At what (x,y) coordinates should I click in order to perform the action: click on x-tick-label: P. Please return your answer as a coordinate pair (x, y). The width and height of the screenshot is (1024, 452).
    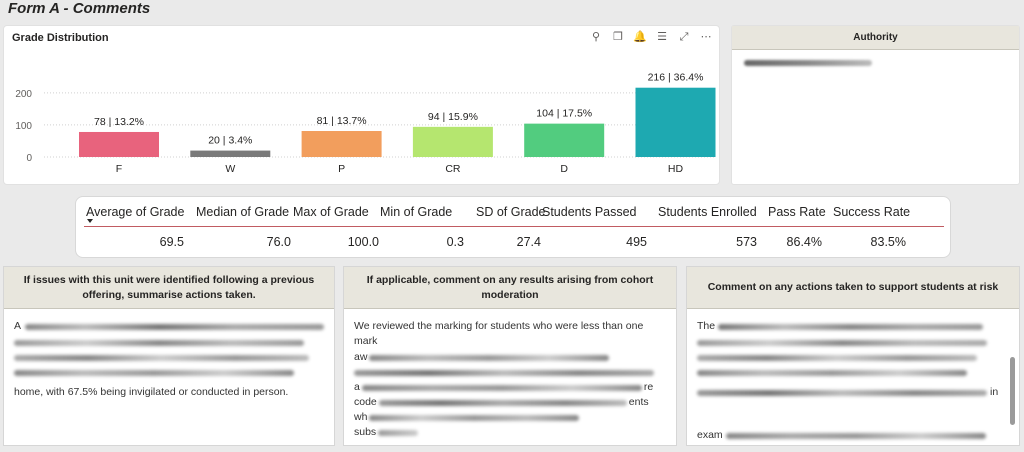
    Looking at the image, I should click on (341, 169).